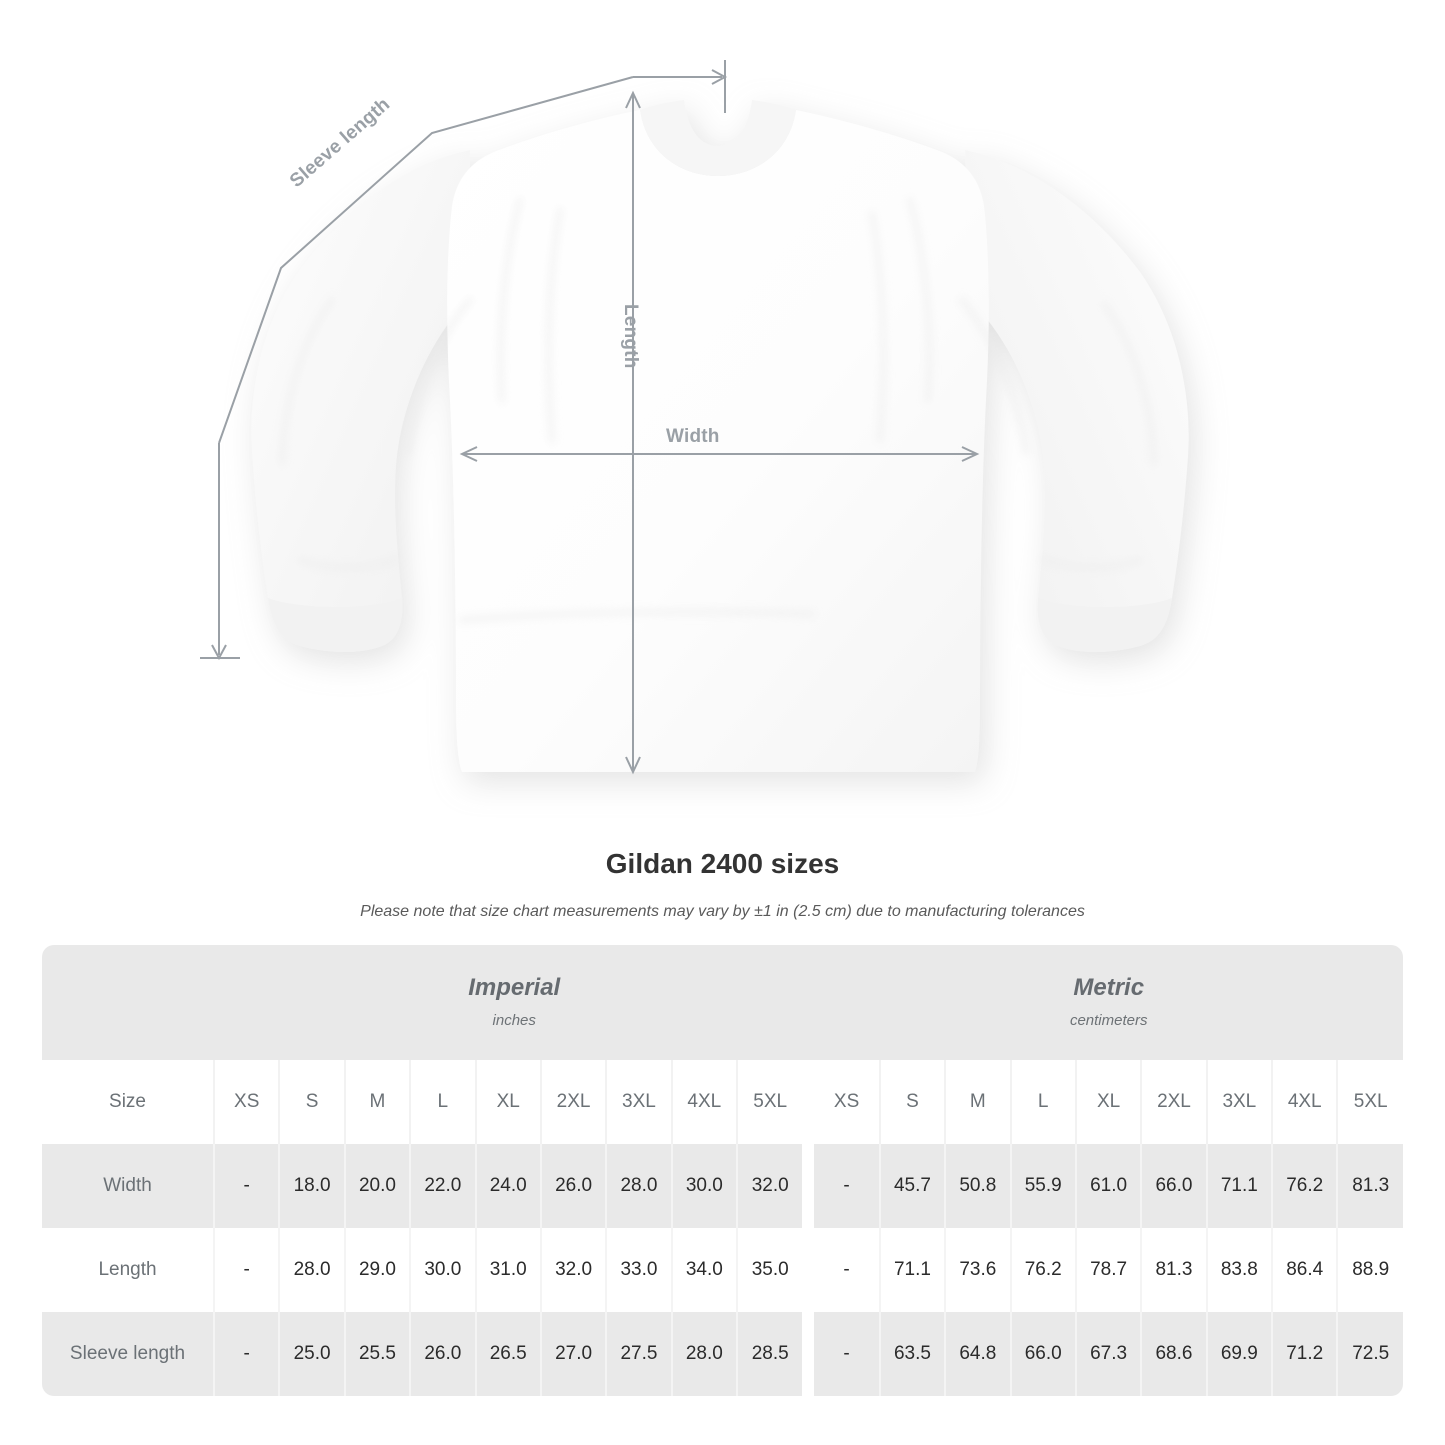  I want to click on row-label-width: Width, so click(128, 1186).